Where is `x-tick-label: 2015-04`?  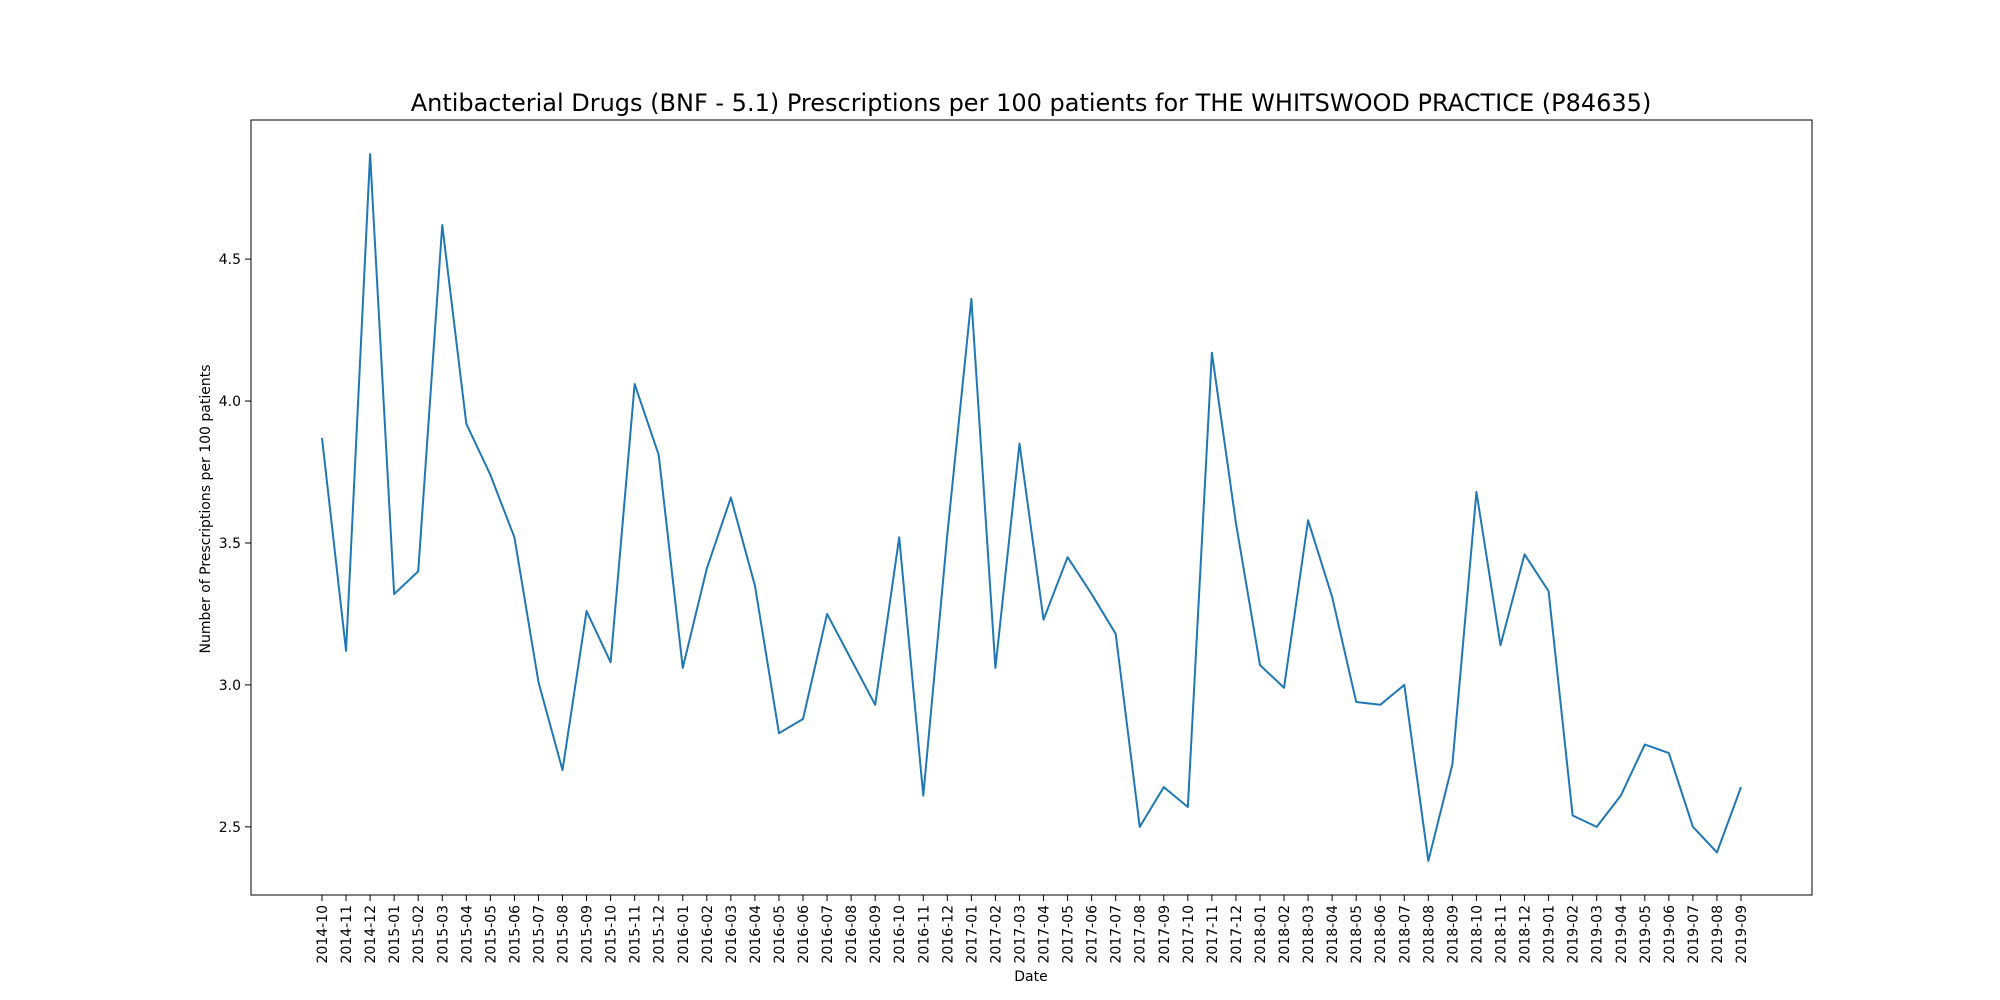 x-tick-label: 2015-04 is located at coordinates (467, 934).